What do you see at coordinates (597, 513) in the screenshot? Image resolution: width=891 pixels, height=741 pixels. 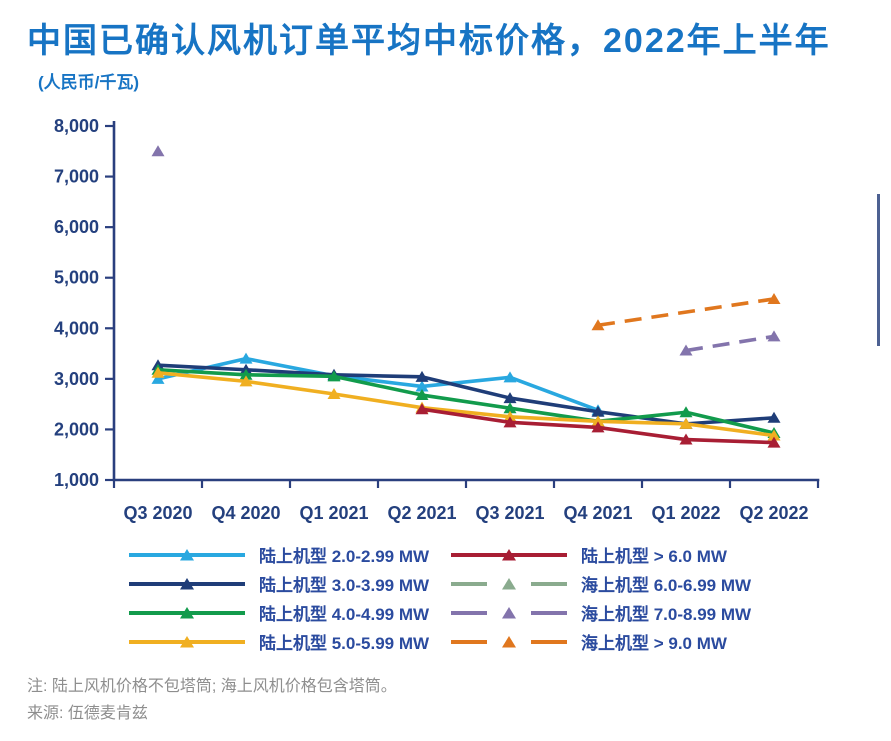 I see `x-tick-label: Q4 2021` at bounding box center [597, 513].